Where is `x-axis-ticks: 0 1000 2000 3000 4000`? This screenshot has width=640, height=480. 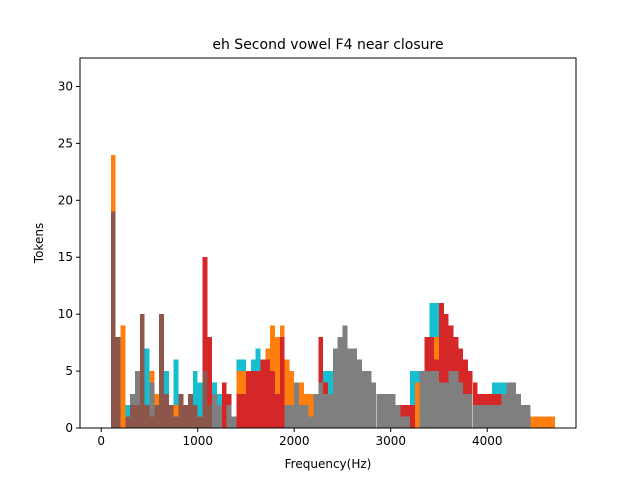 x-axis-ticks: 0 1000 2000 3000 4000 is located at coordinates (299, 438).